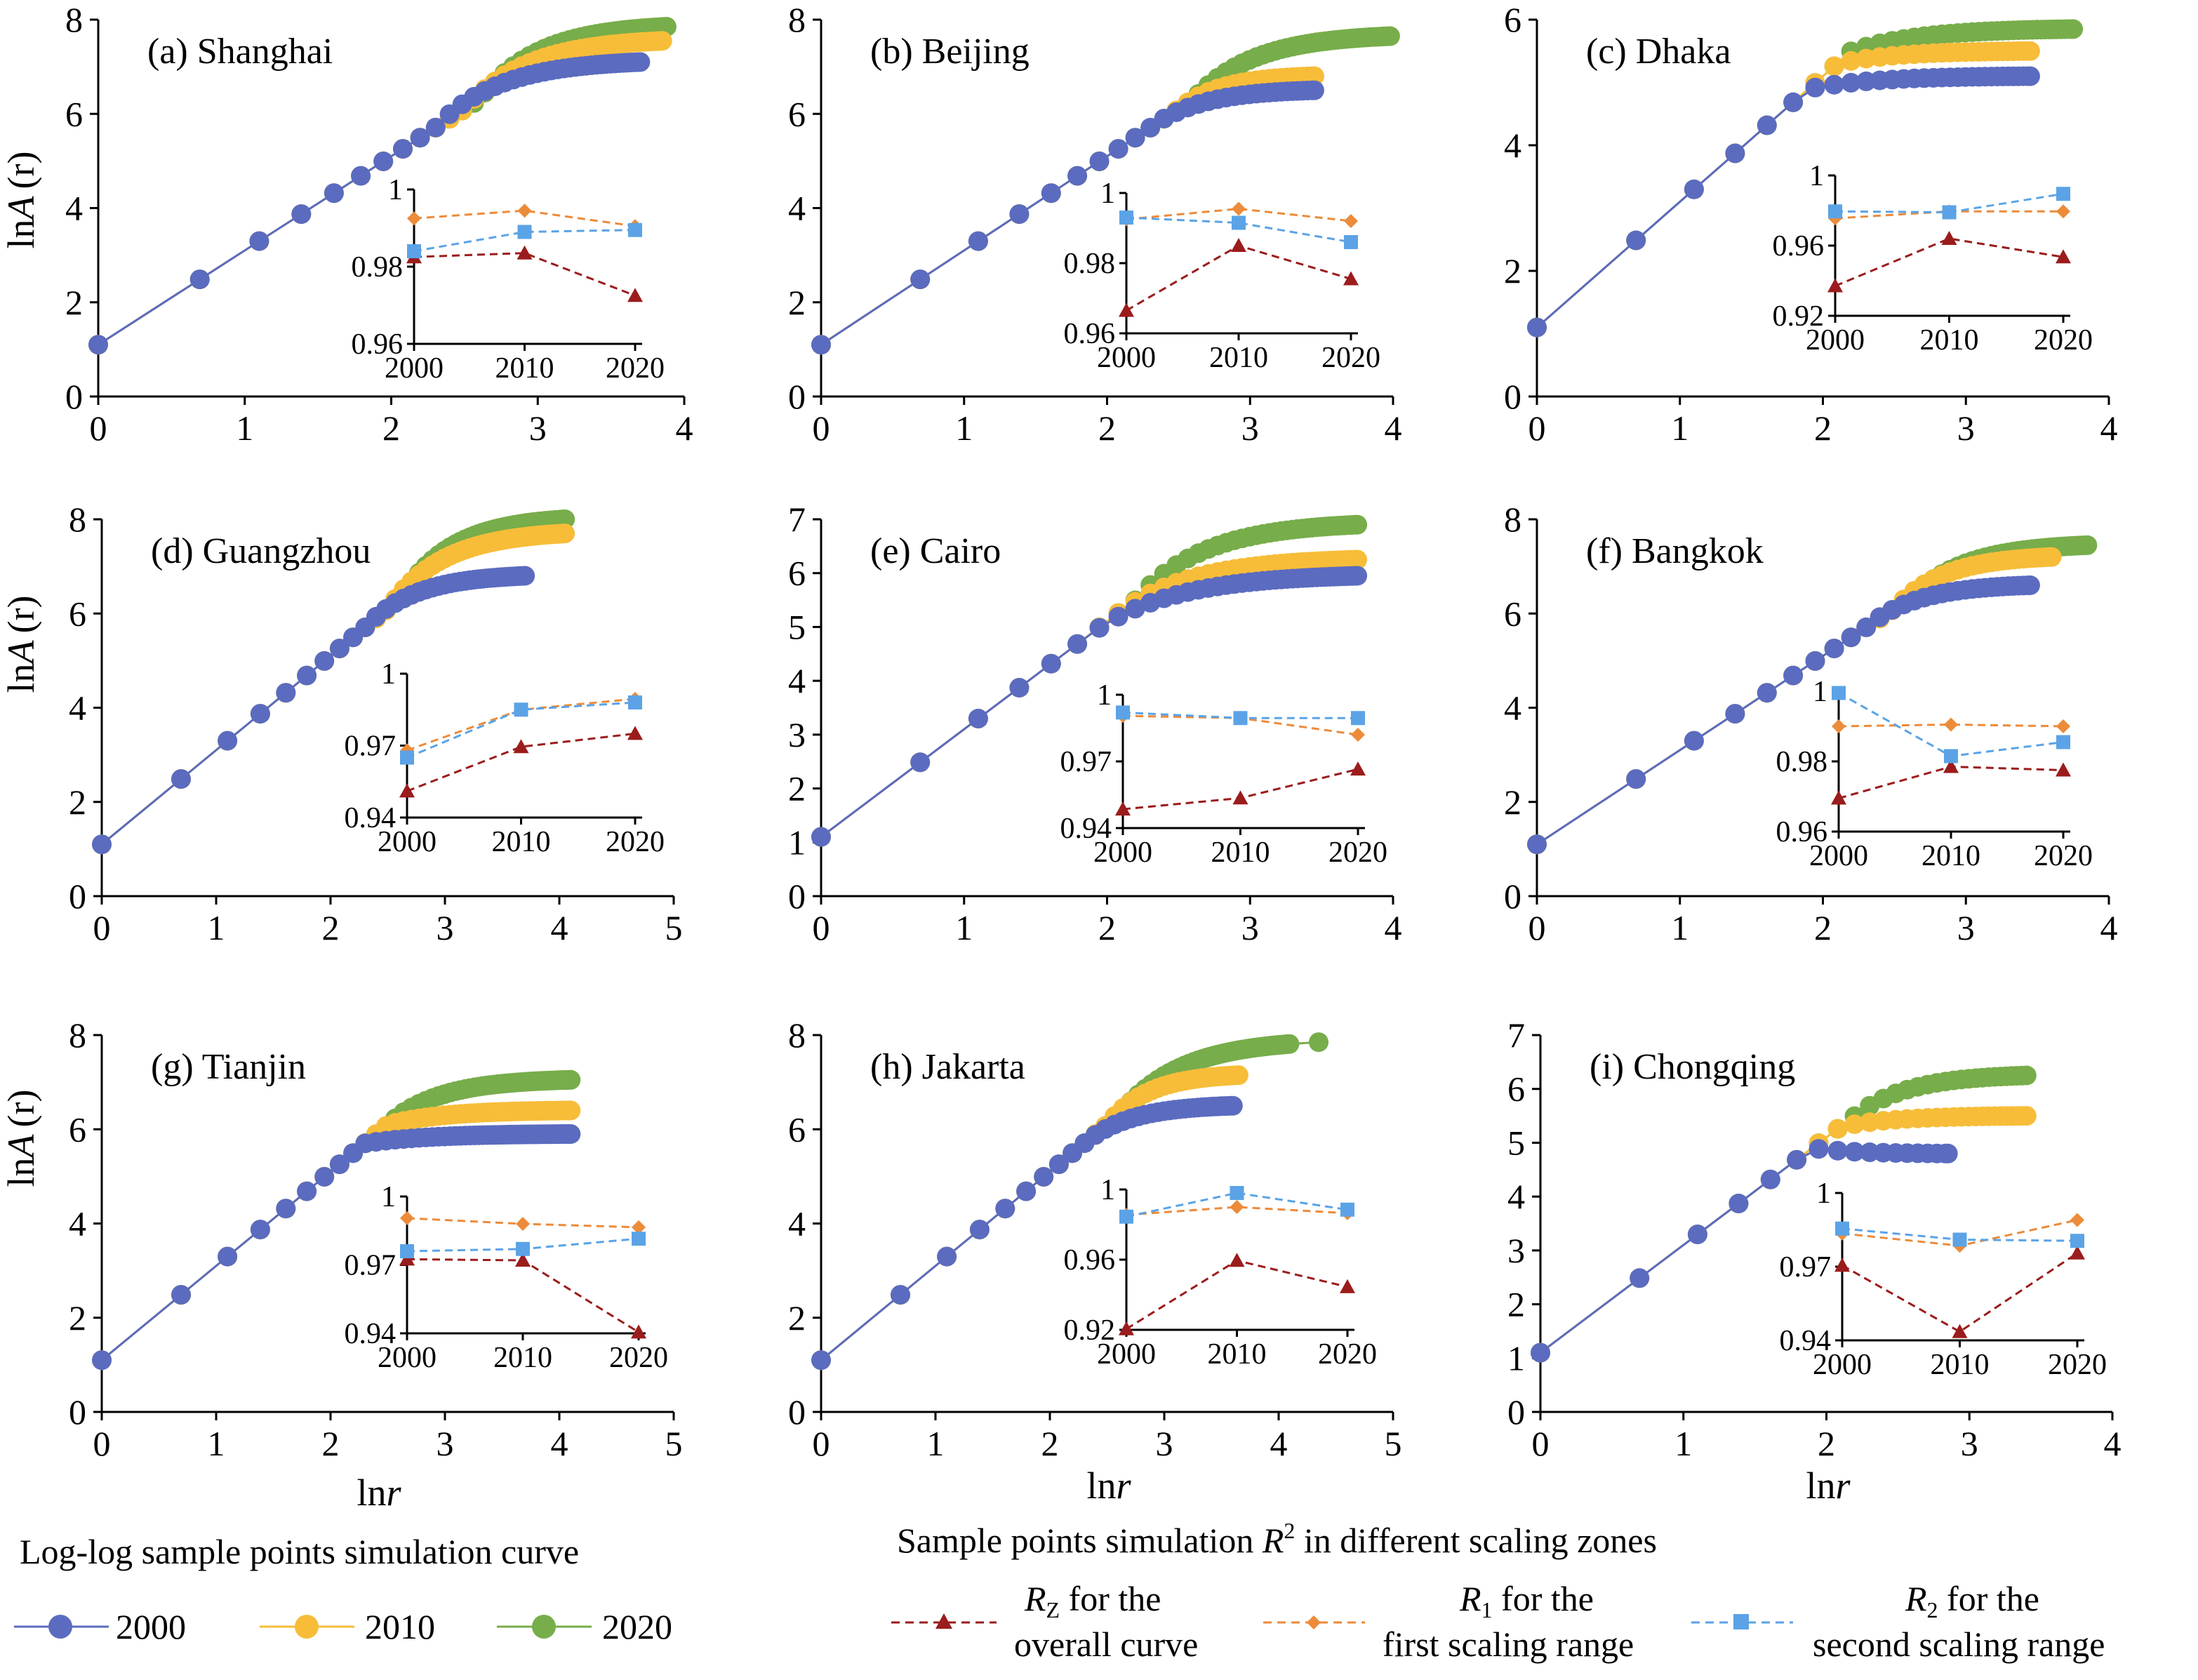 This screenshot has height=1680, width=2198. What do you see at coordinates (1806, 1267) in the screenshot?
I see `inset-y-tick-label: 0.97` at bounding box center [1806, 1267].